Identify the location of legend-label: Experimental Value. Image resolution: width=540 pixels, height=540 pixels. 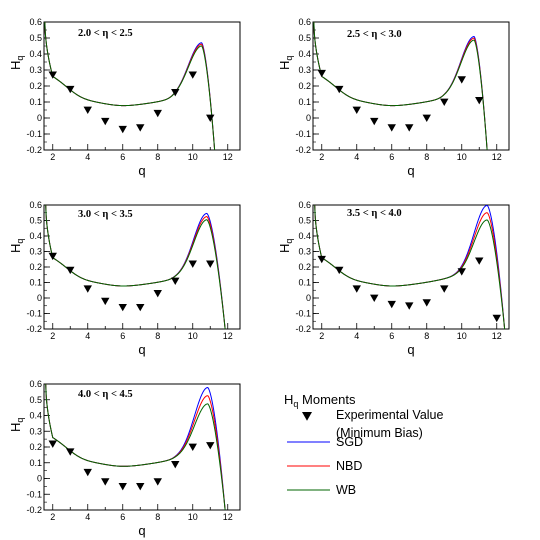
(390, 415).